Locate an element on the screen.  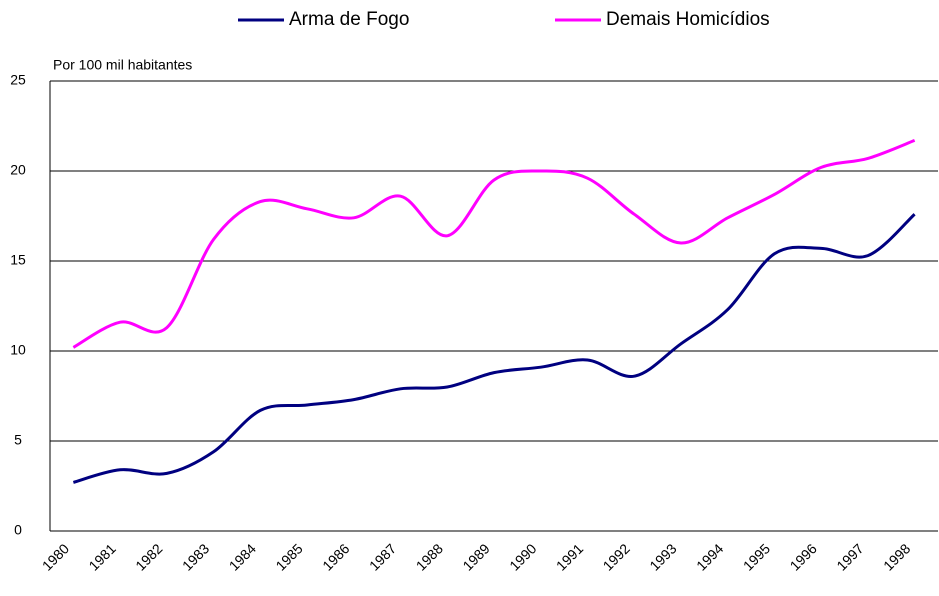
legend-label: Arma de Fogo is located at coordinates (349, 19).